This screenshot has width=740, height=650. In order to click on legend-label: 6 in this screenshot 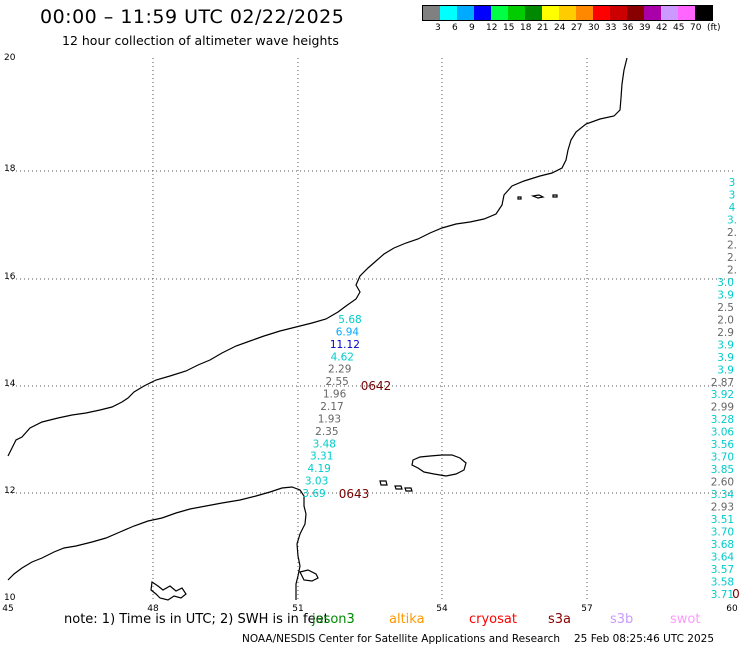, I will do `click(455, 28)`.